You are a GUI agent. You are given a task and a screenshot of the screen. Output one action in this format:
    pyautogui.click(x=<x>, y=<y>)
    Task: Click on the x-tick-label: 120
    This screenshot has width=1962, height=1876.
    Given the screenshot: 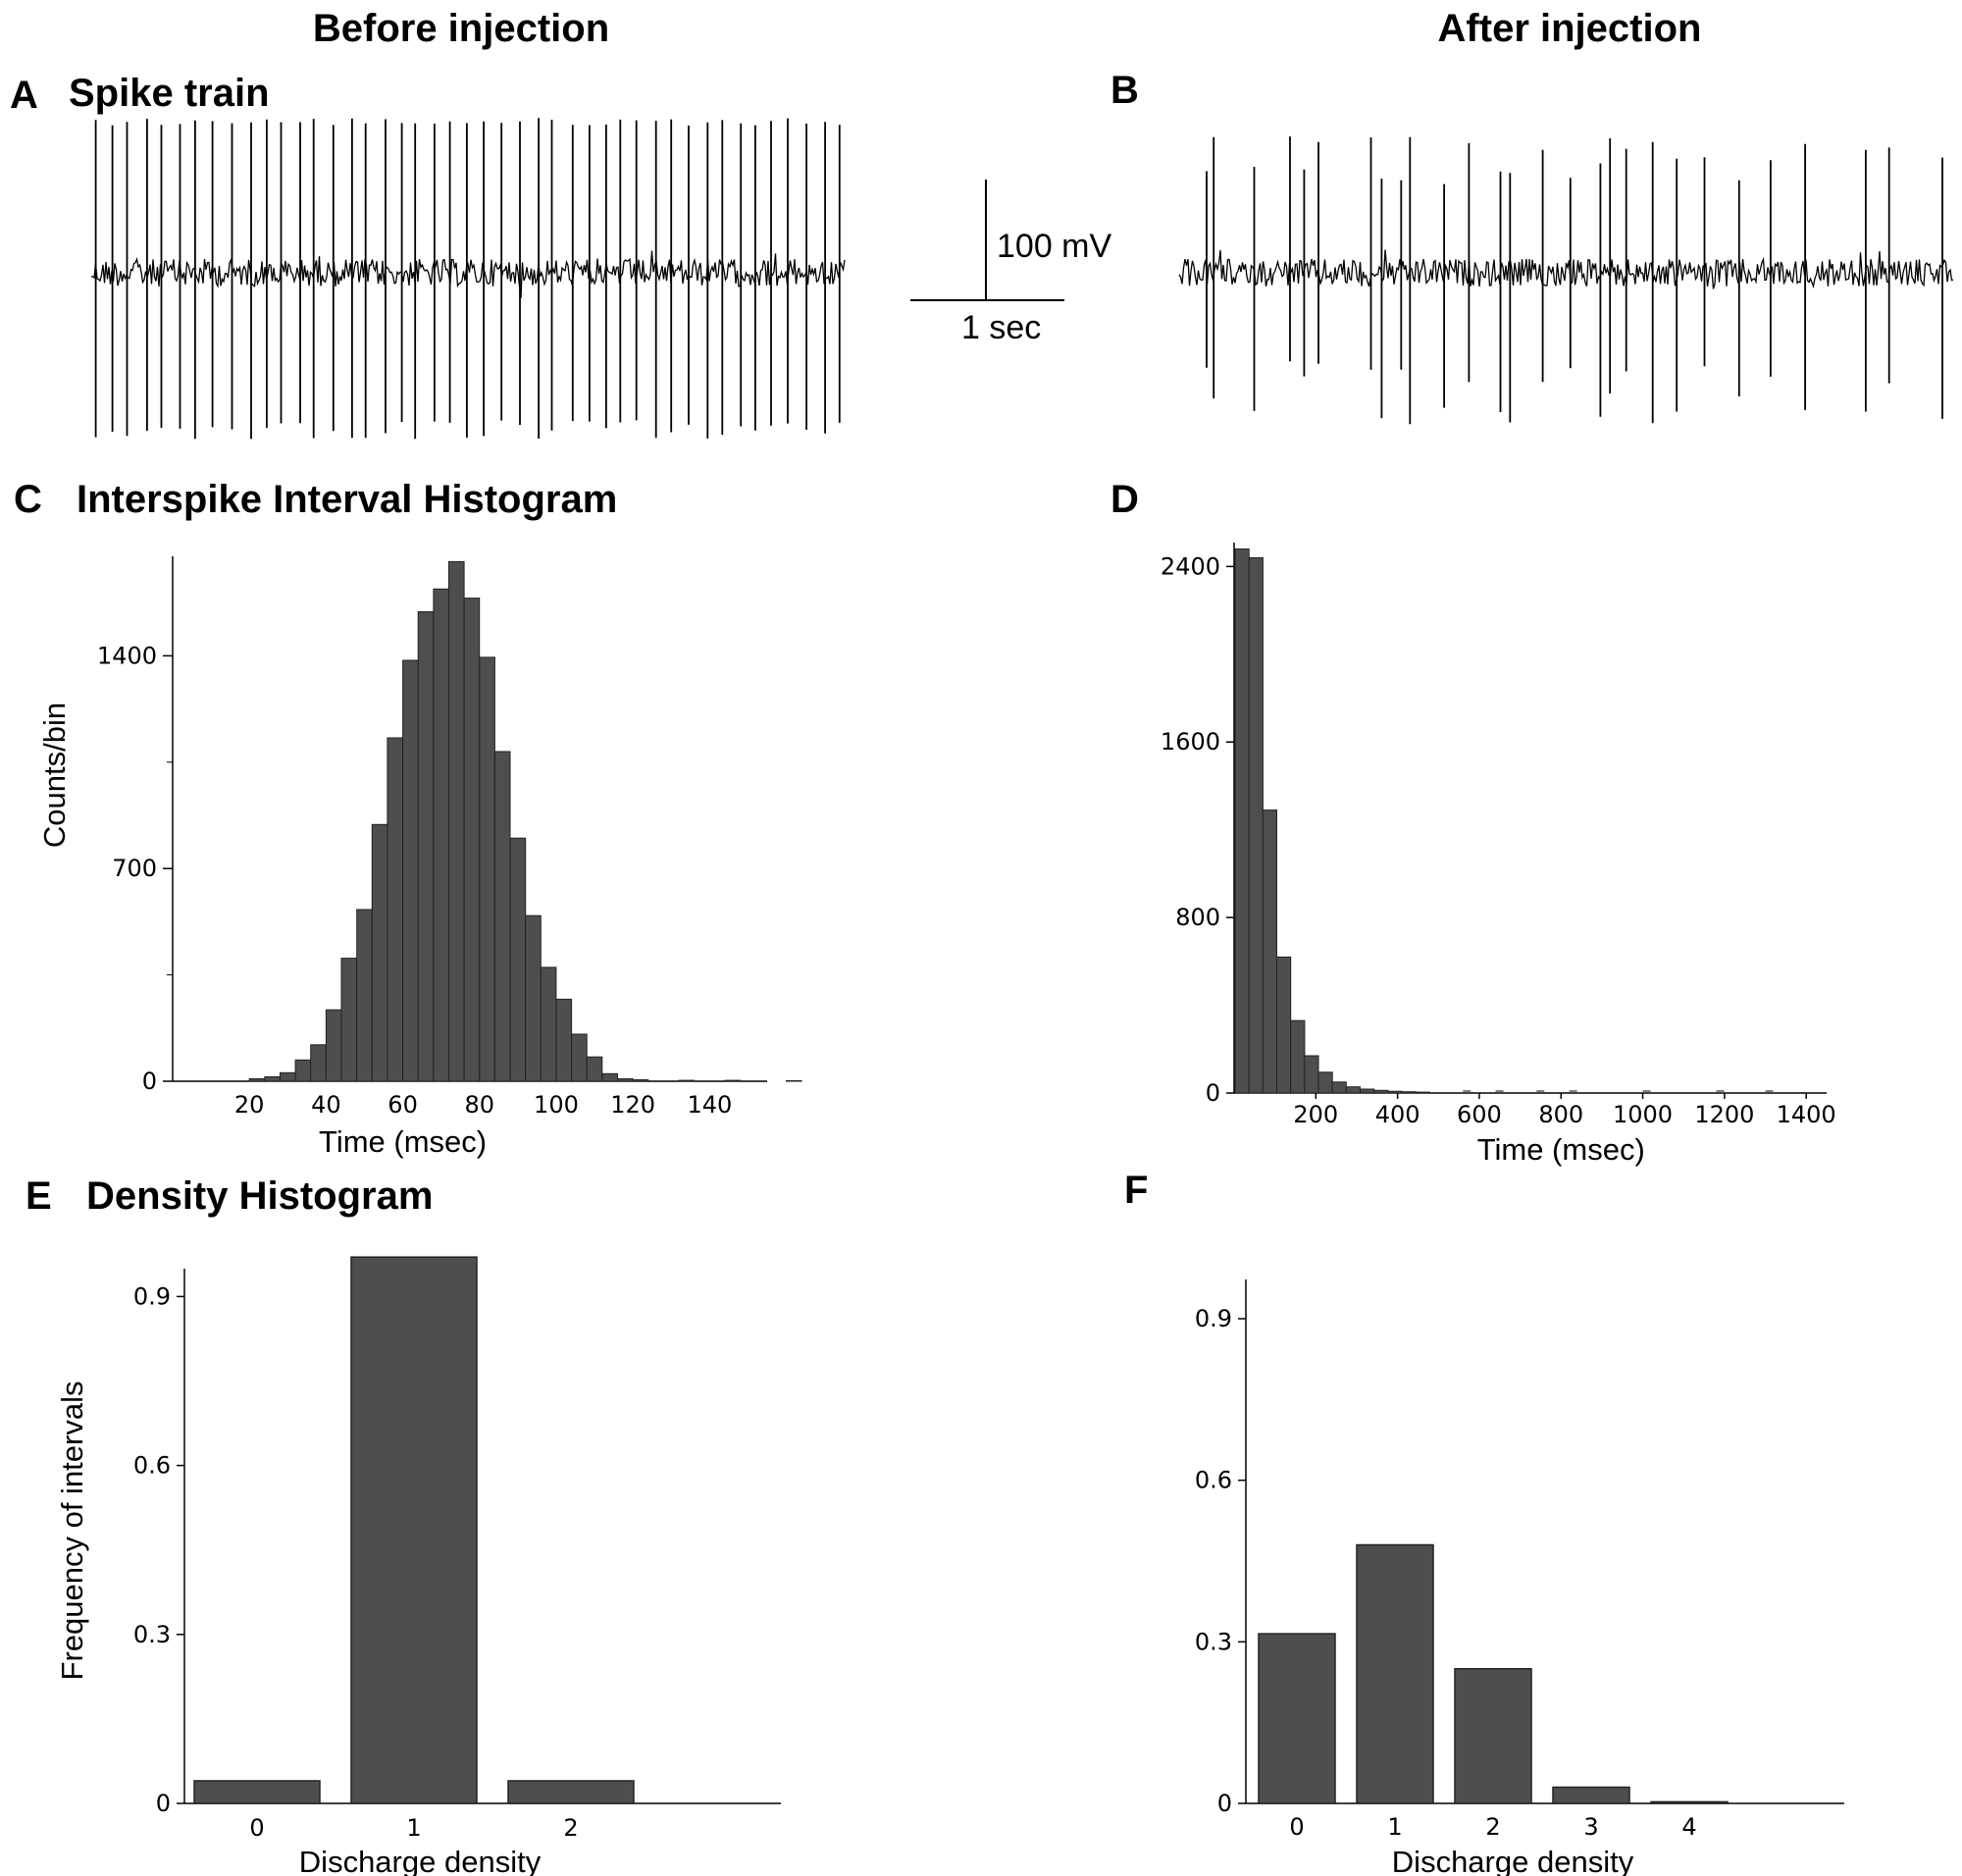 What is the action you would take?
    pyautogui.click(x=632, y=1105)
    